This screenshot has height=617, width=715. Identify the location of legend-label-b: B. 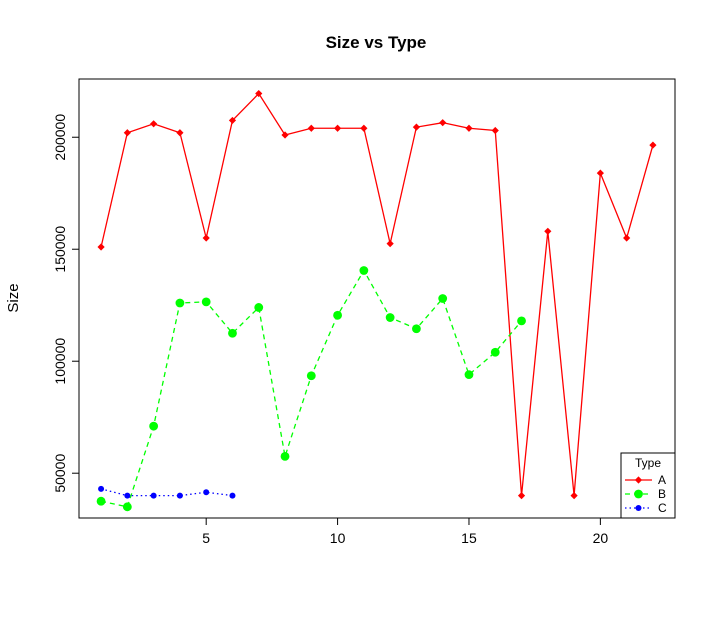
(662, 494).